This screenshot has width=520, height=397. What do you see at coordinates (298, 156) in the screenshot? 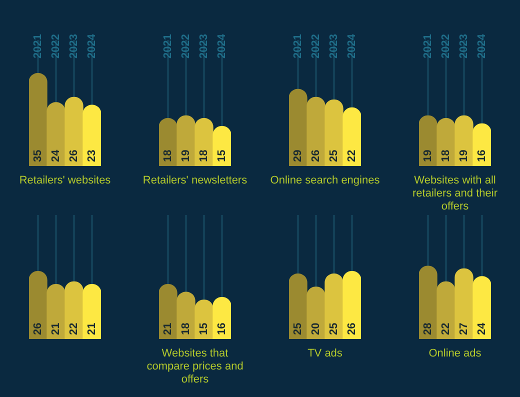
I see `data-label: 29` at bounding box center [298, 156].